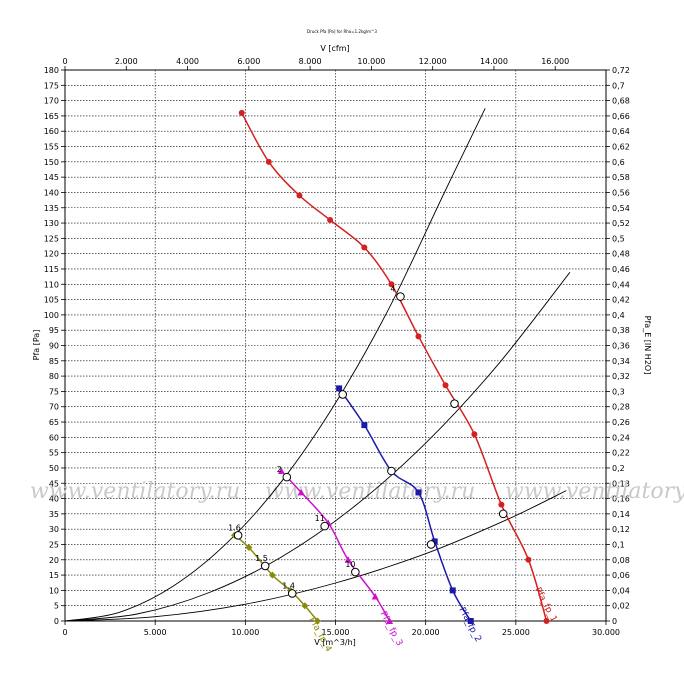  I want to click on y-tick-label: 120, so click(51, 254).